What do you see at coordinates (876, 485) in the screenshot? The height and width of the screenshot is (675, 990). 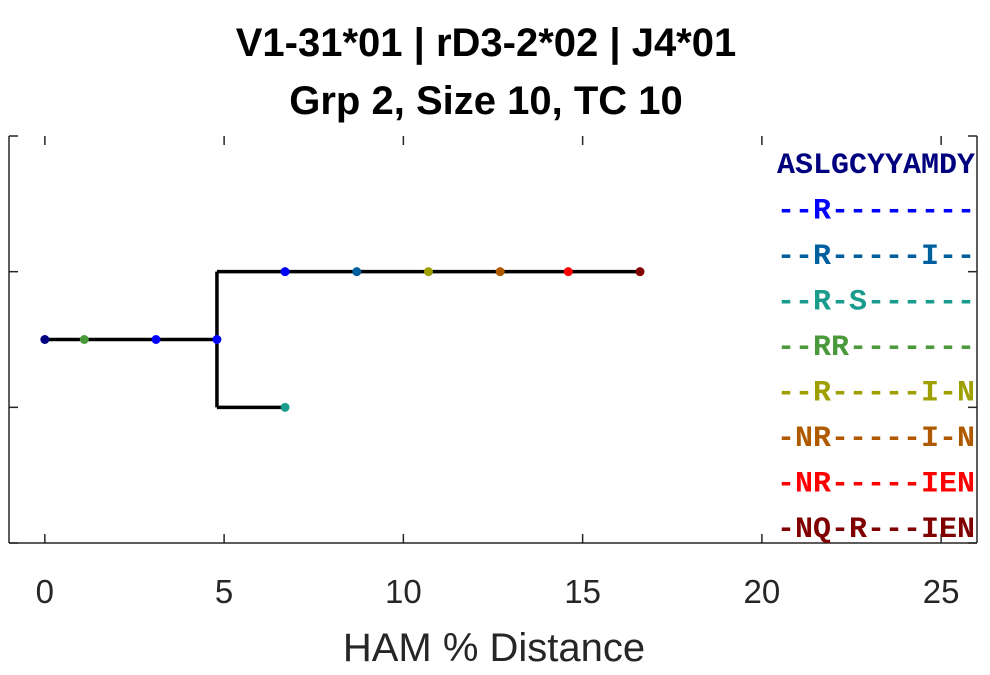 I see `sequence-label: -NR-----IEN` at bounding box center [876, 485].